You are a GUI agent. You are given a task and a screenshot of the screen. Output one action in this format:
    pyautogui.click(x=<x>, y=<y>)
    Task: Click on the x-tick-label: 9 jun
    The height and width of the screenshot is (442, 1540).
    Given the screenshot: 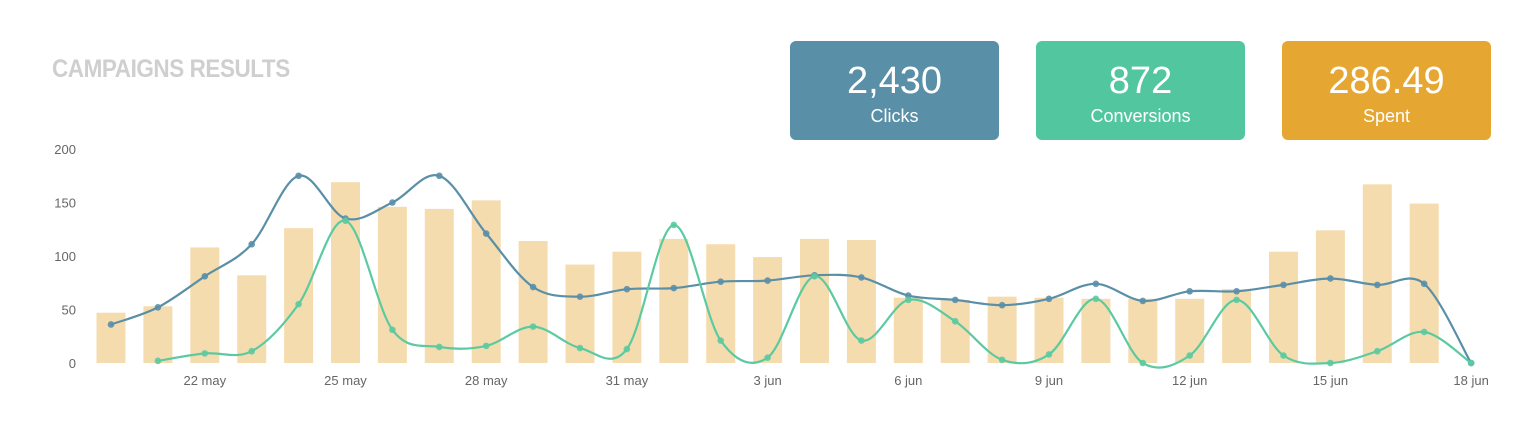 What is the action you would take?
    pyautogui.click(x=1049, y=380)
    